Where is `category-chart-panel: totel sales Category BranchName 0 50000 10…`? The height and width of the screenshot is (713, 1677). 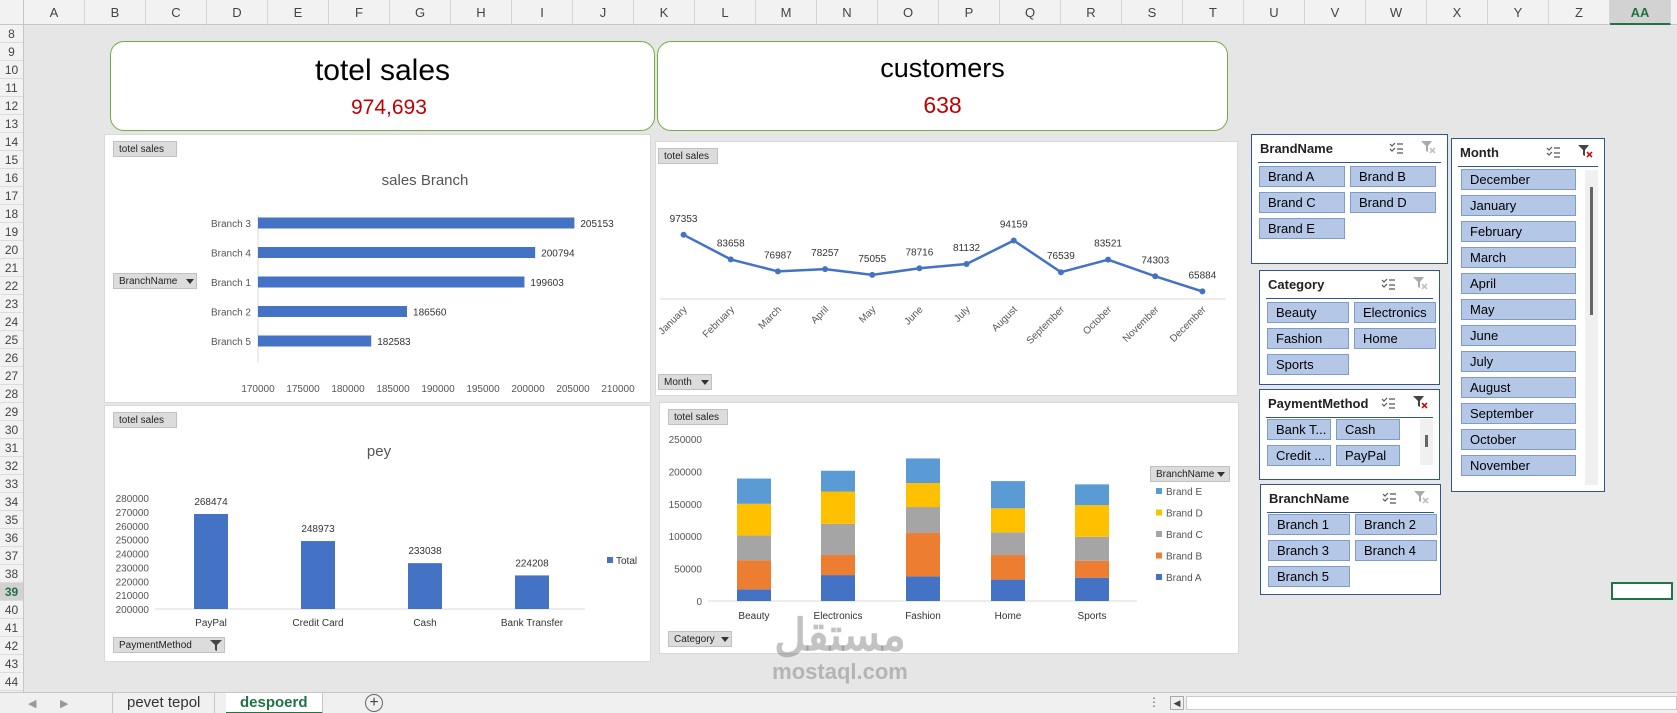 category-chart-panel: totel sales Category BranchName 0 50000 10… is located at coordinates (949, 528).